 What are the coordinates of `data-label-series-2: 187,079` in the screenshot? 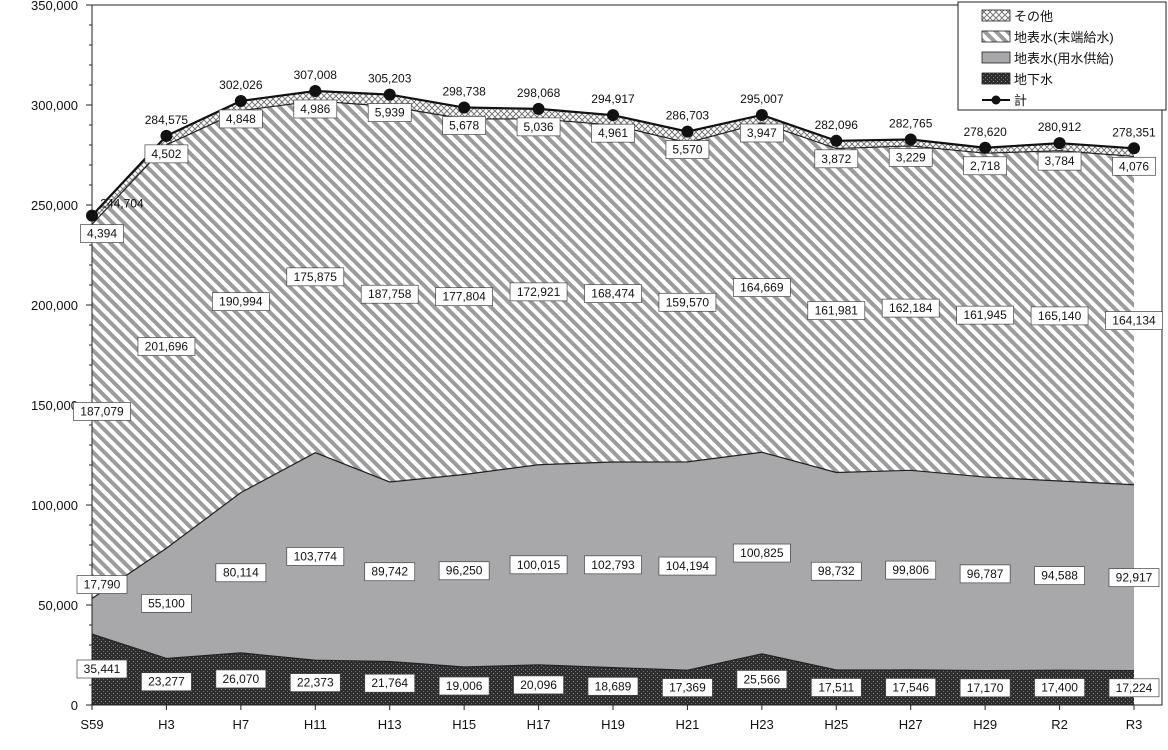 It's located at (102, 411).